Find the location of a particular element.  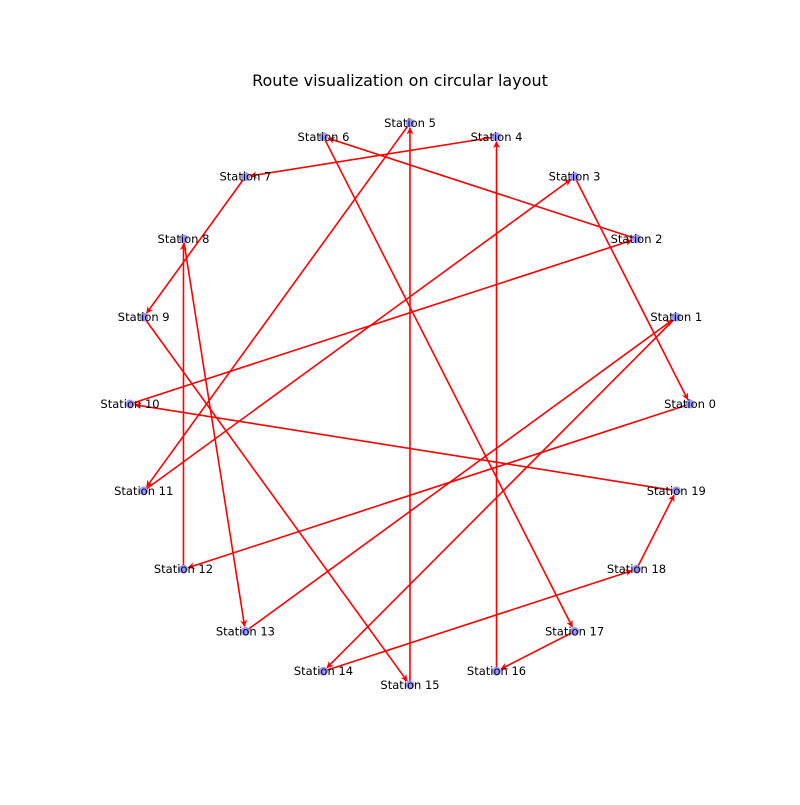

station-label-19: Station 19 is located at coordinates (676, 491).